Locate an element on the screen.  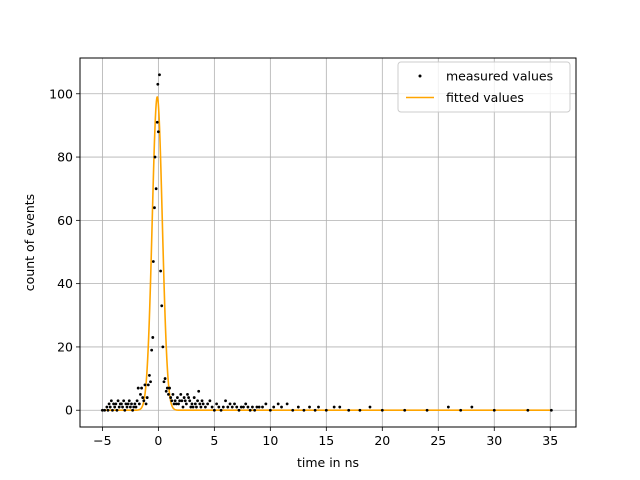
legend-marker-measured is located at coordinates (420, 76).